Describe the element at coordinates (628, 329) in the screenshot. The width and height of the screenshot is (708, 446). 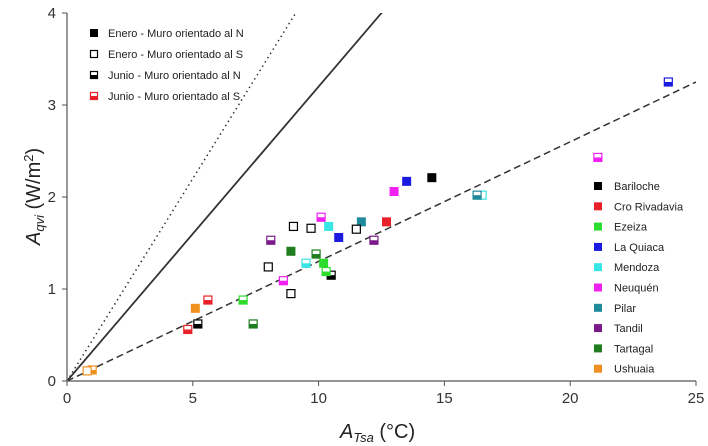
I see `legend-city-label: Tandil` at that location.